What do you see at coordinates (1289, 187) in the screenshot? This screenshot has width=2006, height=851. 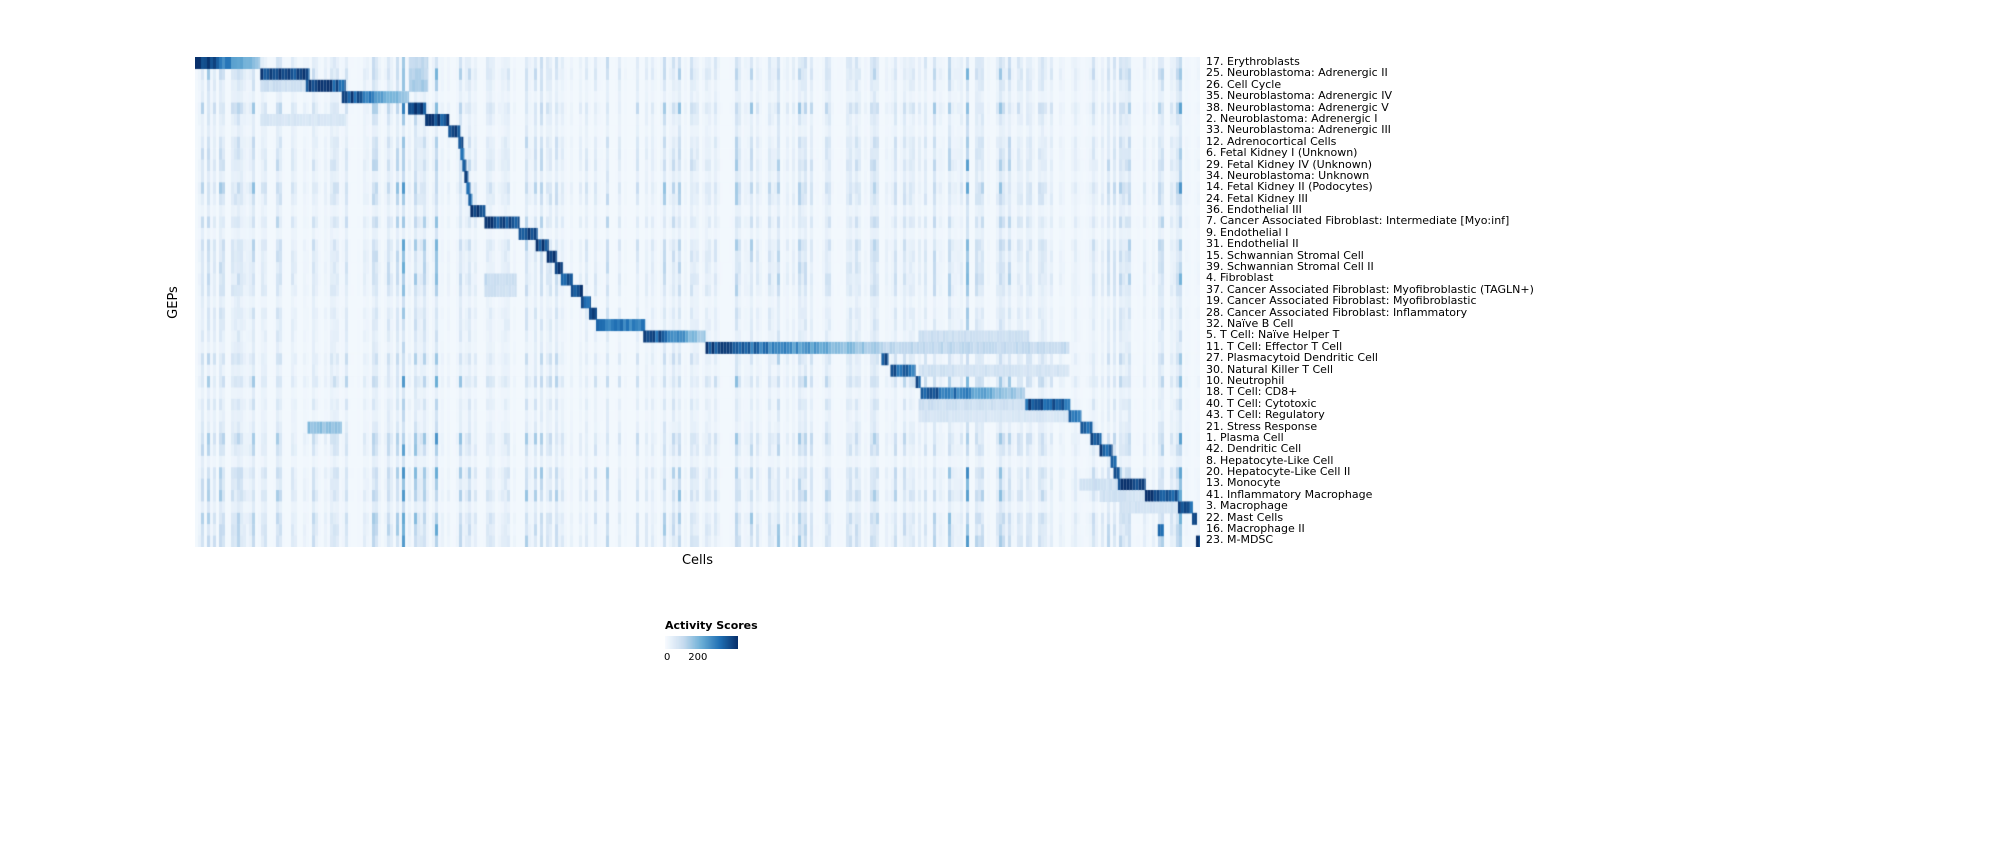 I see `row-label: 14. Fetal Kidney II (Podocytes)` at bounding box center [1289, 187].